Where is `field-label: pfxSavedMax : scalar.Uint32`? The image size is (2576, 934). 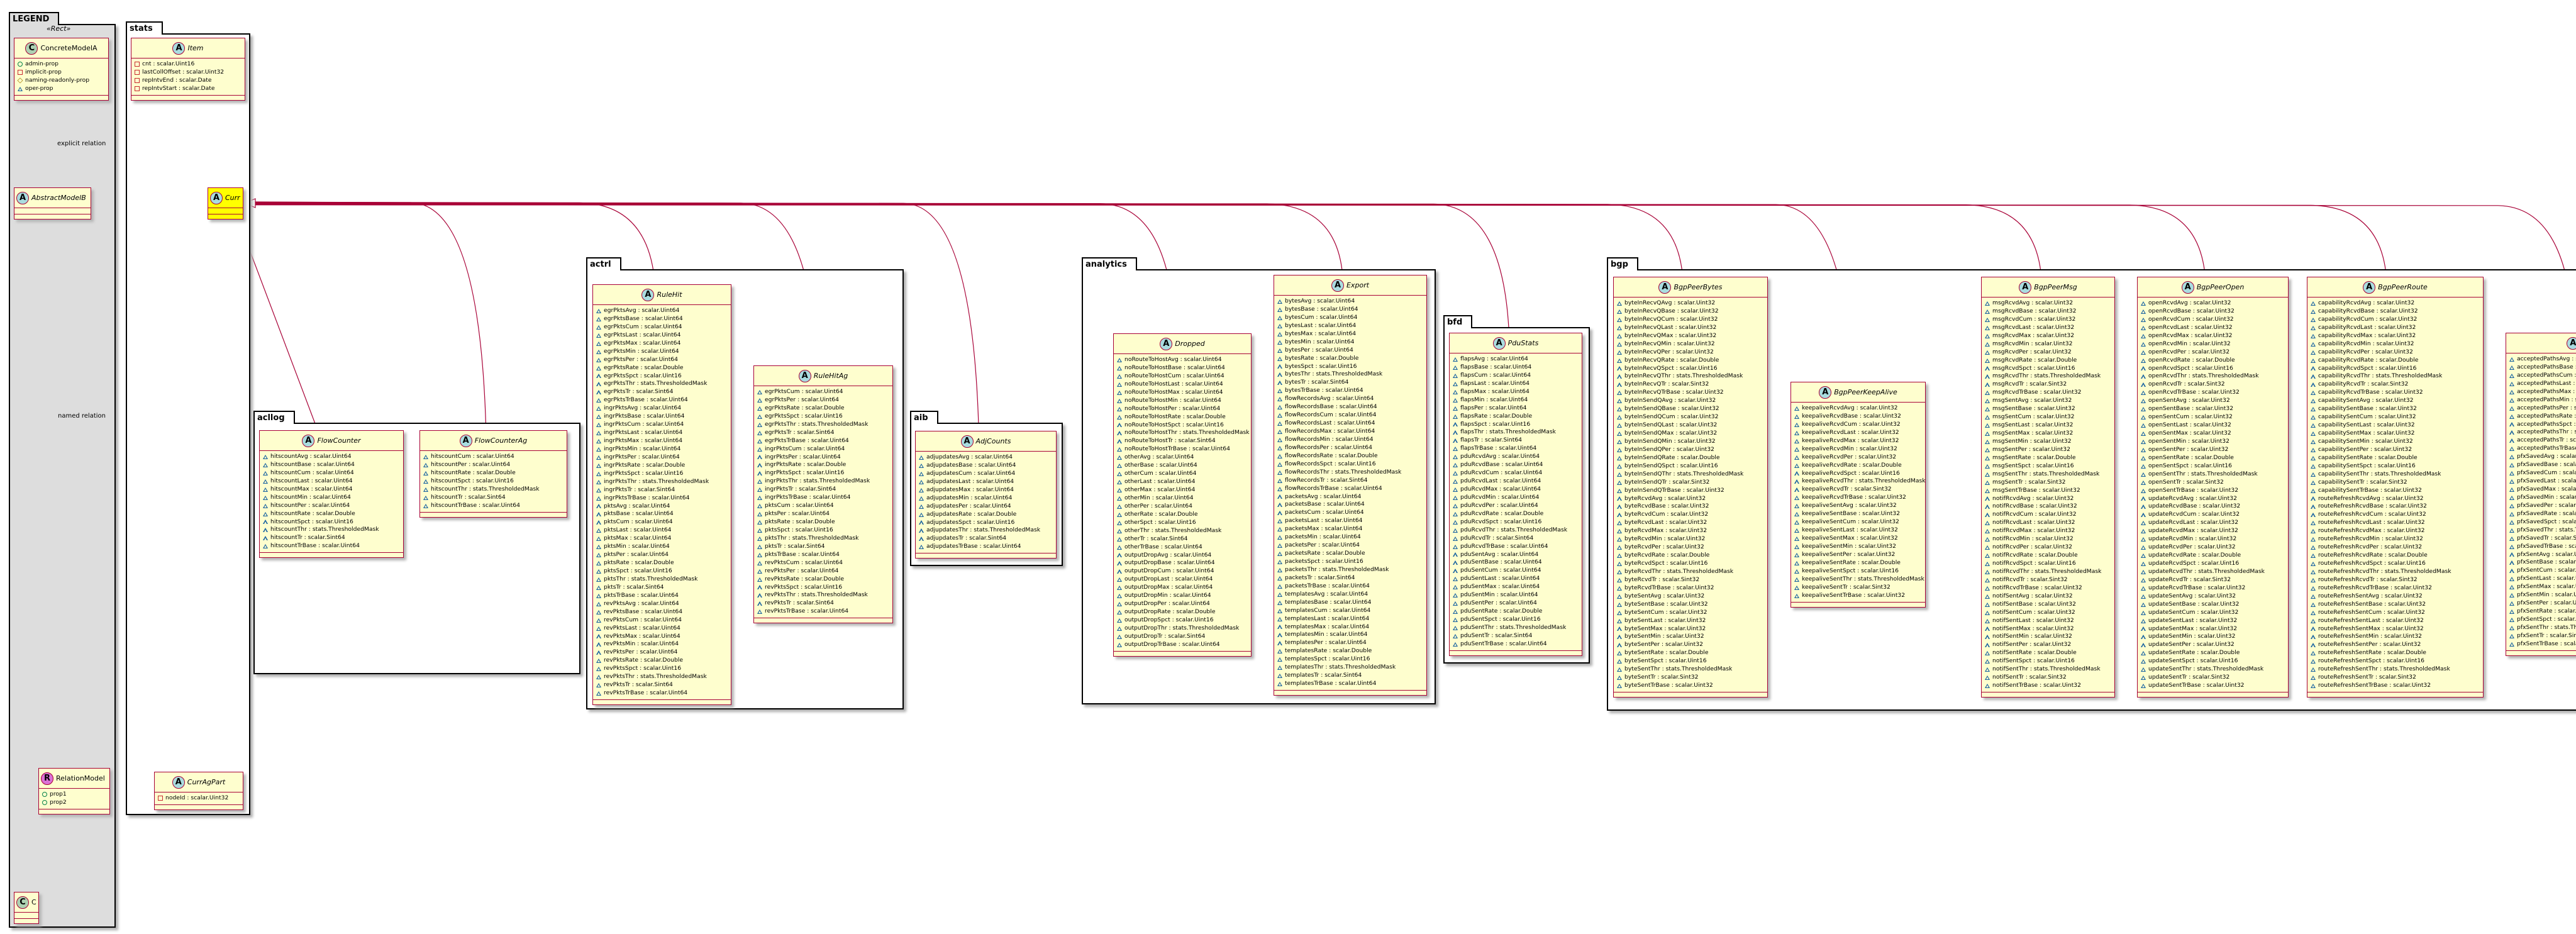 field-label: pfxSavedMax : scalar.Uint32 is located at coordinates (2546, 489).